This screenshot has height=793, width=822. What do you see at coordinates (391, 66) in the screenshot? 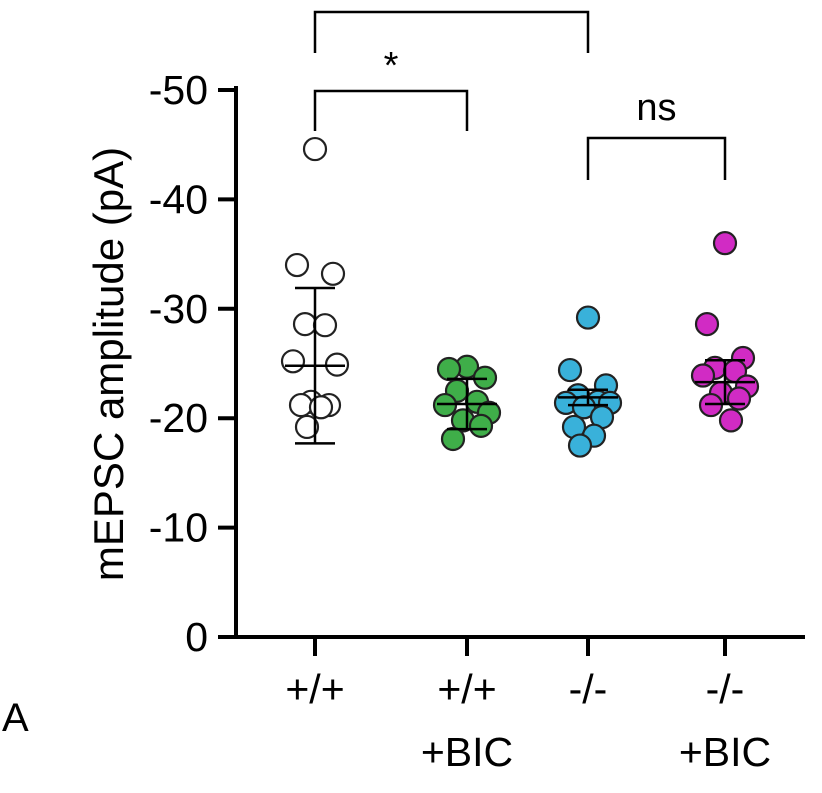
I see `significance-label: *` at bounding box center [391, 66].